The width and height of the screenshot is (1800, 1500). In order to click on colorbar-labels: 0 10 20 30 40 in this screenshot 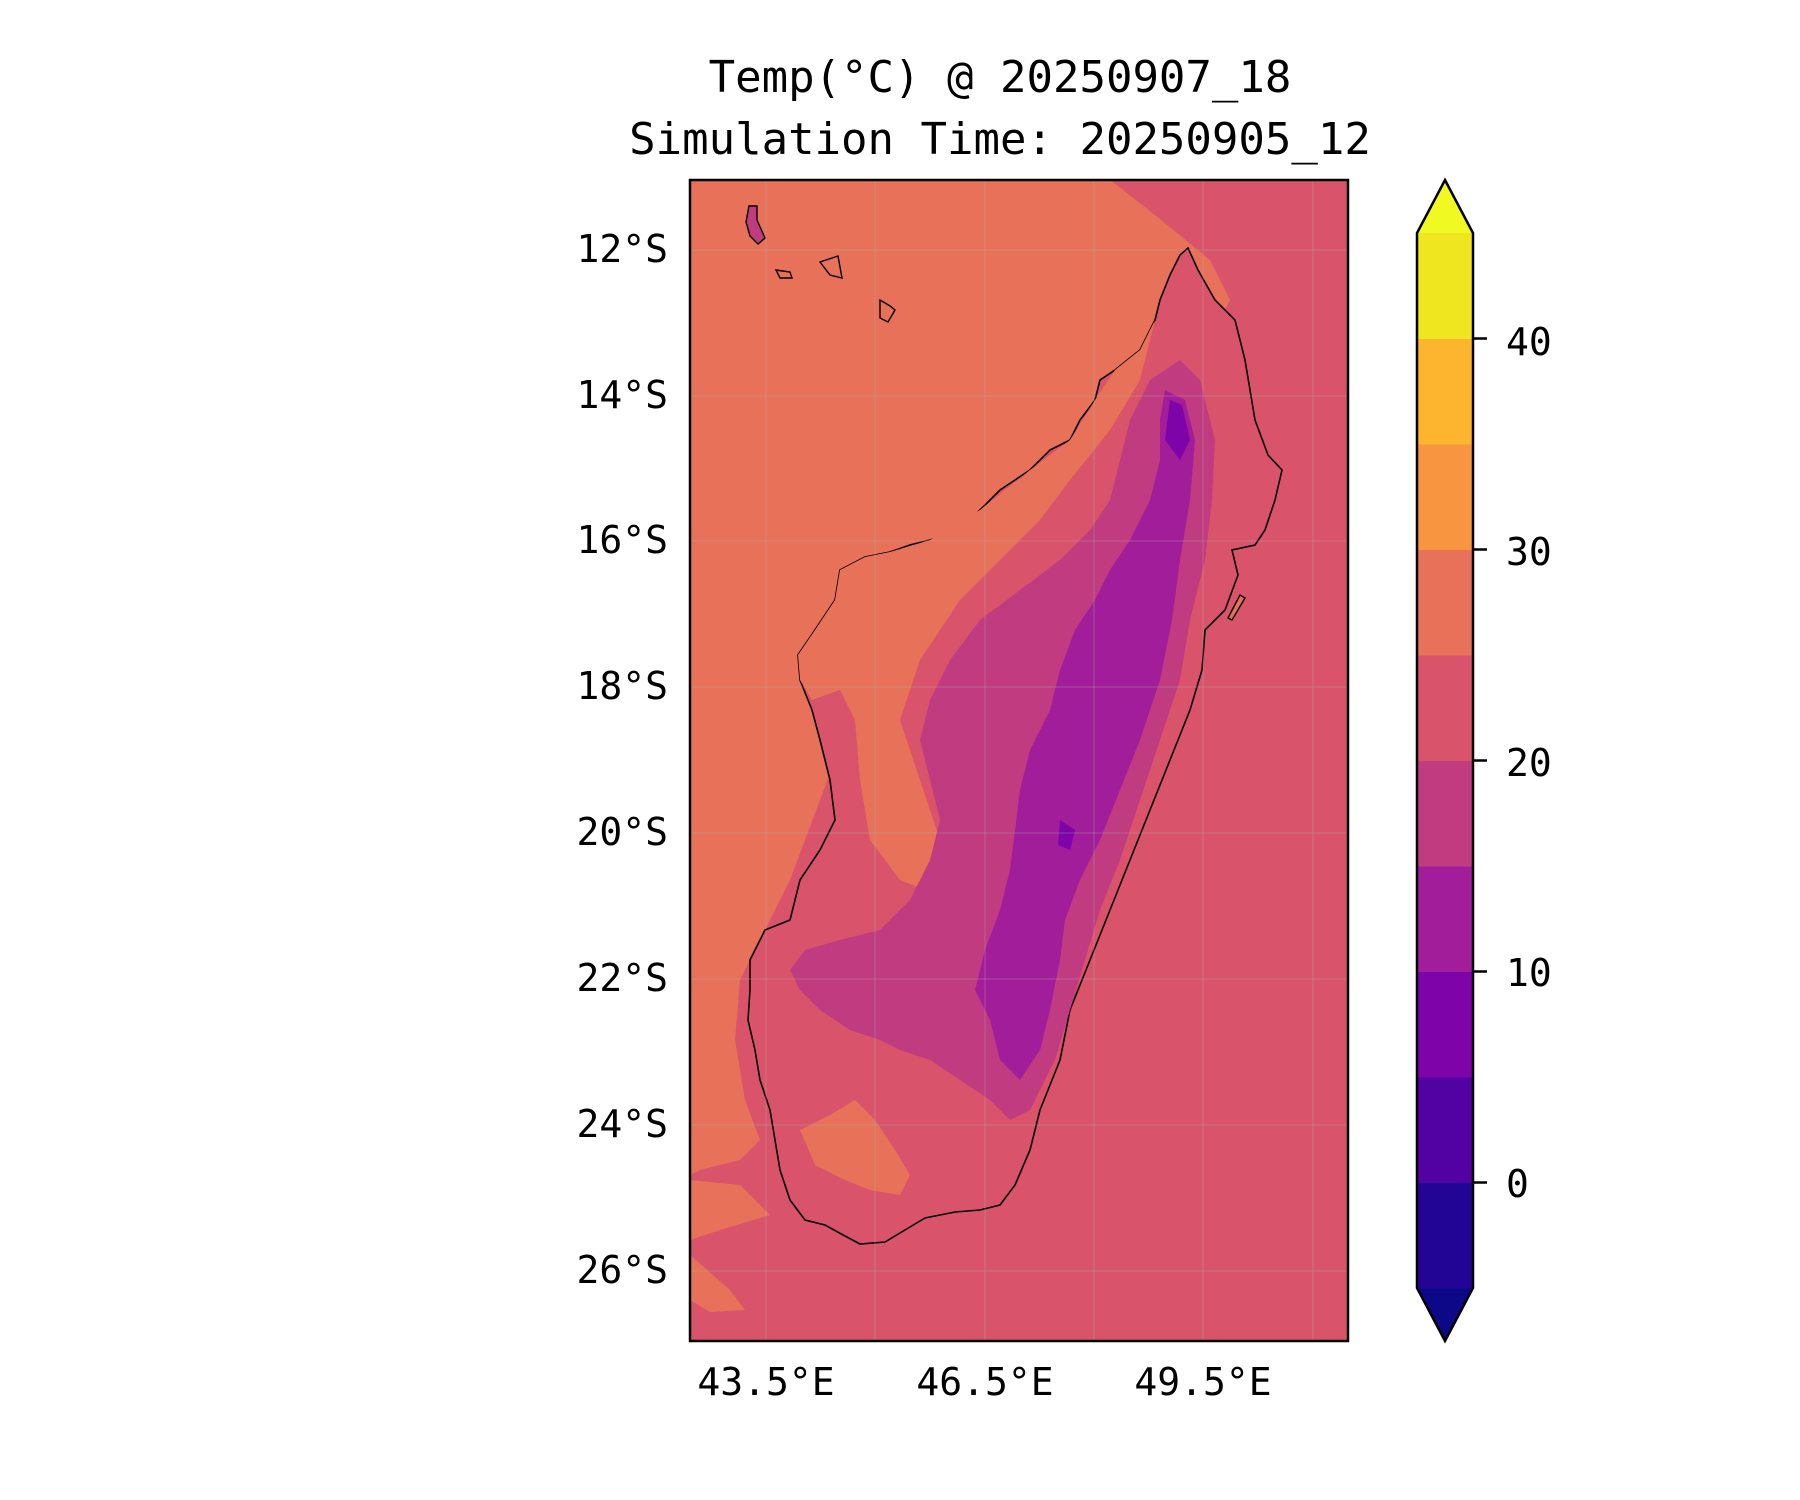, I will do `click(1529, 763)`.